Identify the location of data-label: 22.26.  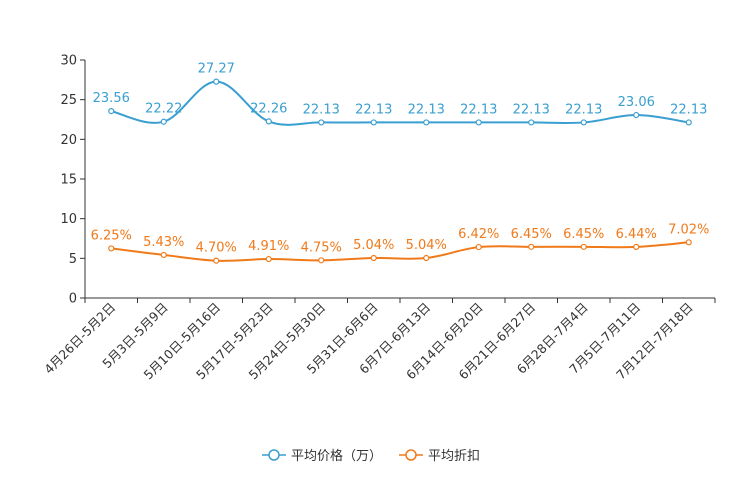
(268, 108).